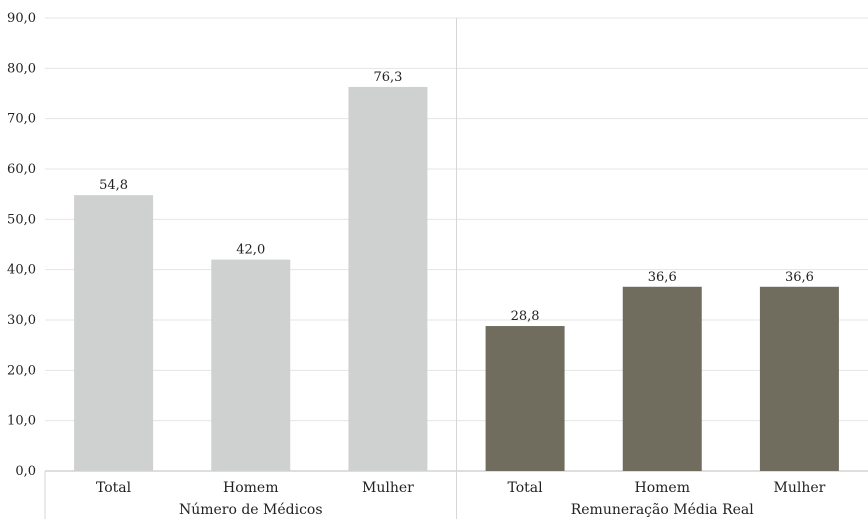  What do you see at coordinates (21, 270) in the screenshot?
I see `y-tick-label: 40,0` at bounding box center [21, 270].